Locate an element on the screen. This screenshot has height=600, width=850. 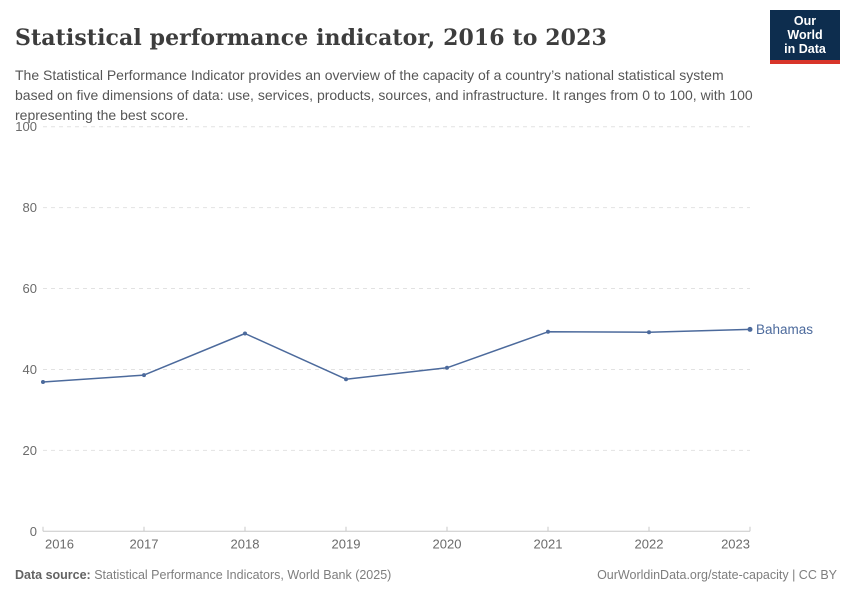
owid-logo-line2: in Data is located at coordinates (805, 49).